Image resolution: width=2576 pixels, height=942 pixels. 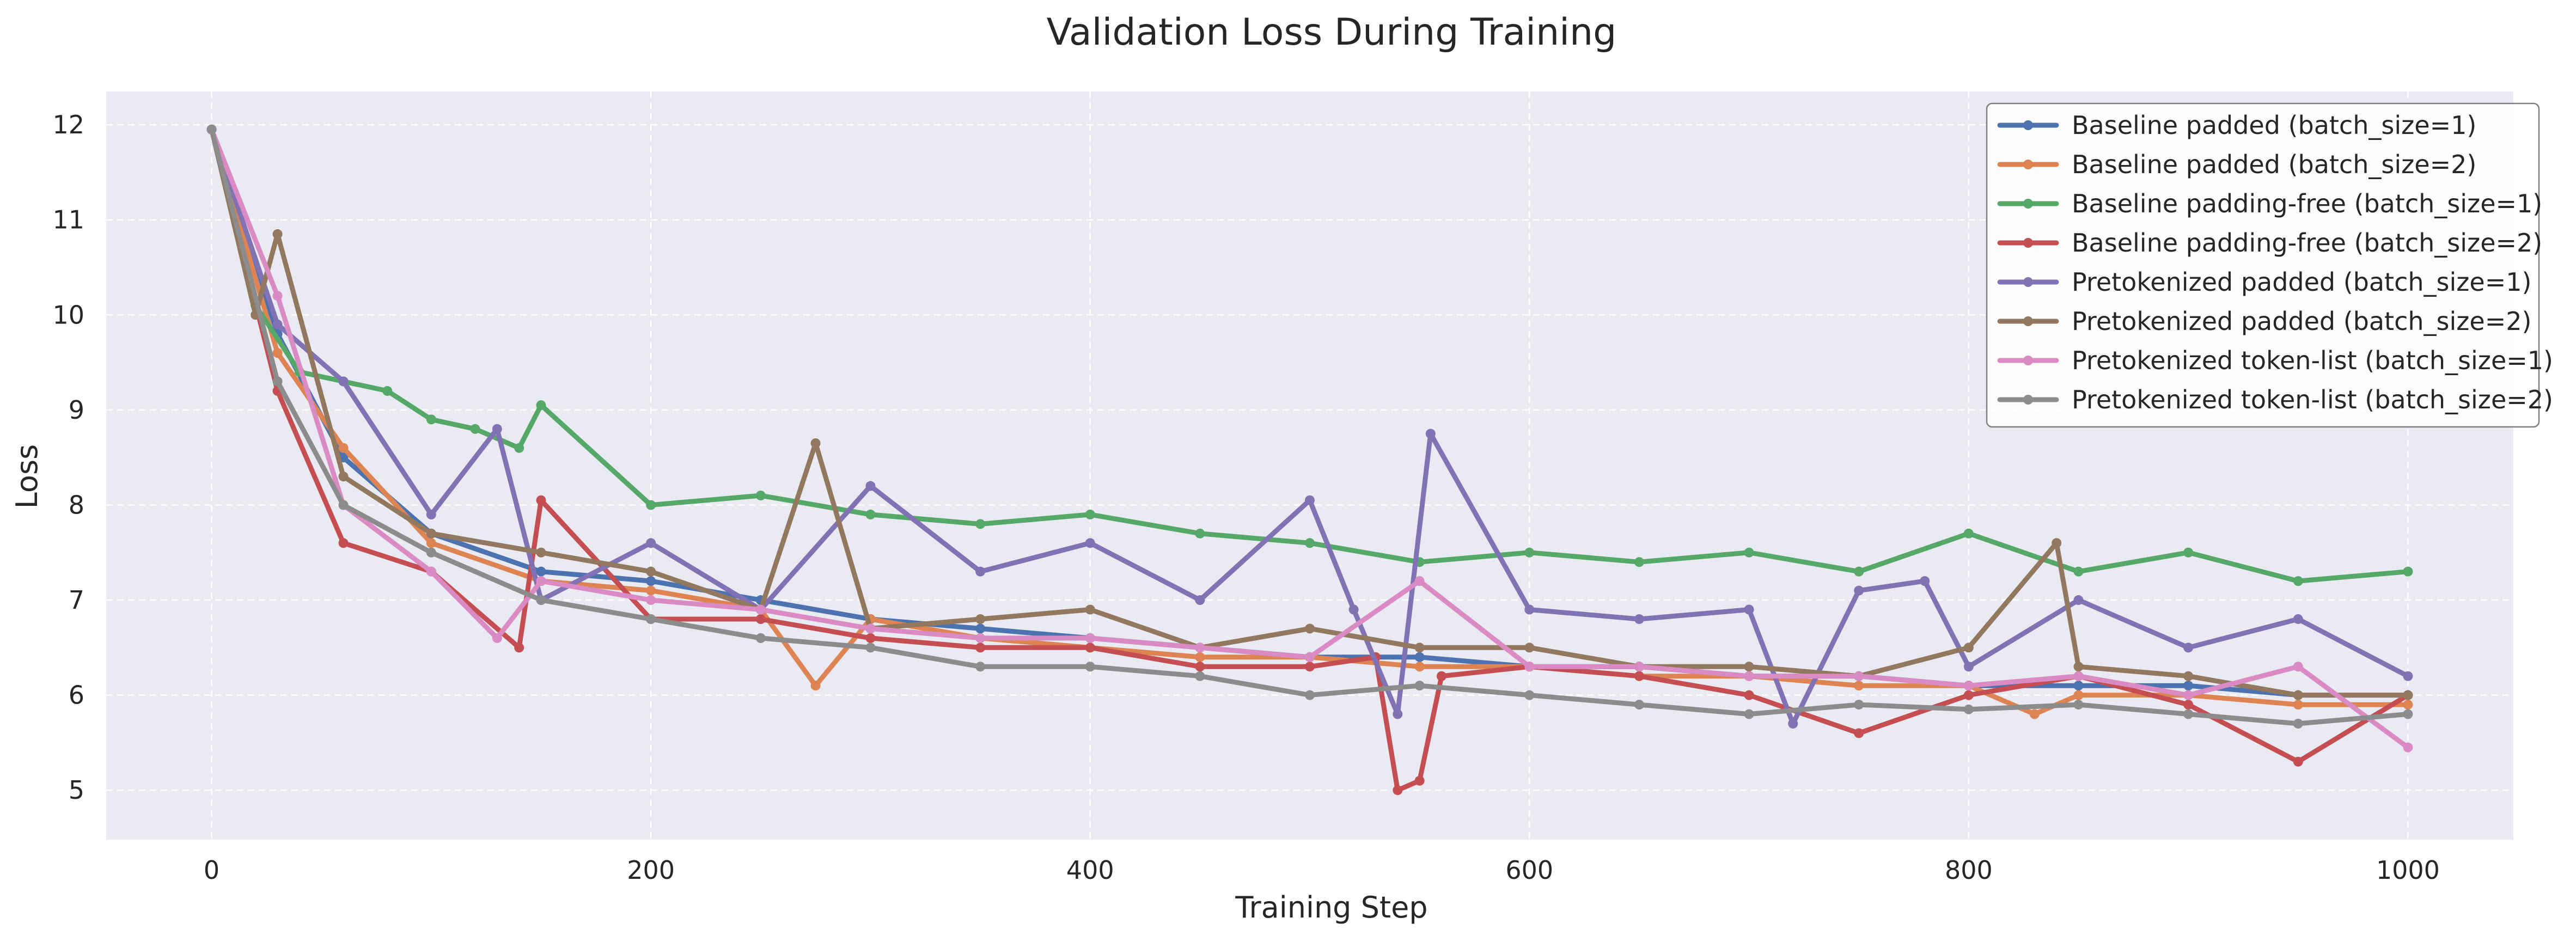 What do you see at coordinates (1331, 908) in the screenshot?
I see `x-axis-label: Training Step` at bounding box center [1331, 908].